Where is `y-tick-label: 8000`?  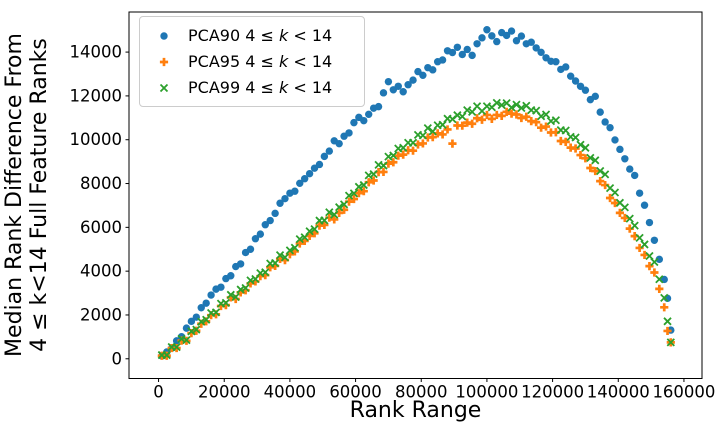
y-tick-label: 8000 is located at coordinates (101, 183).